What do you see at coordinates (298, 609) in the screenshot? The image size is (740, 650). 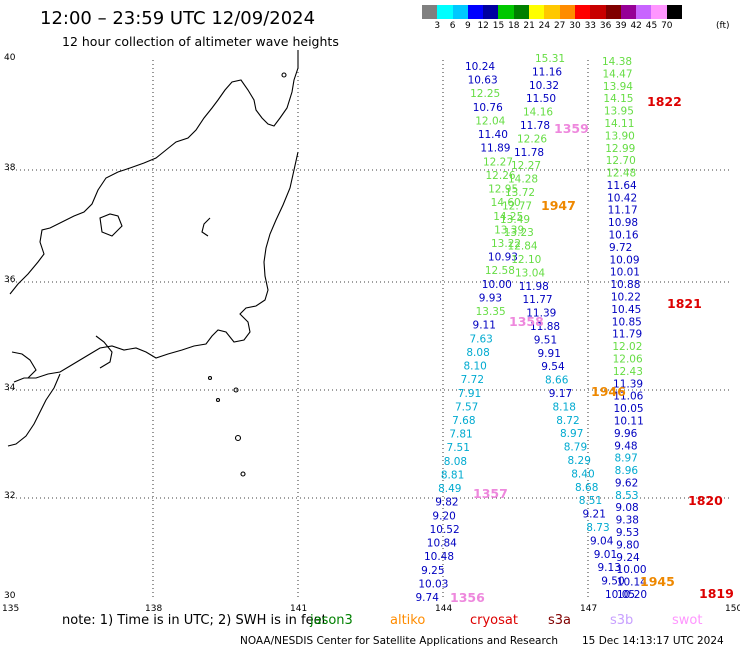 I see `longitude-label: 141` at bounding box center [298, 609].